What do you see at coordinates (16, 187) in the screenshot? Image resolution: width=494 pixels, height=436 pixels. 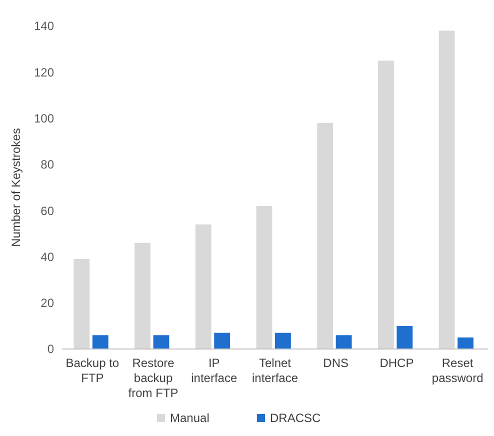 I see `y-axis-title: Number of Keystrokes` at bounding box center [16, 187].